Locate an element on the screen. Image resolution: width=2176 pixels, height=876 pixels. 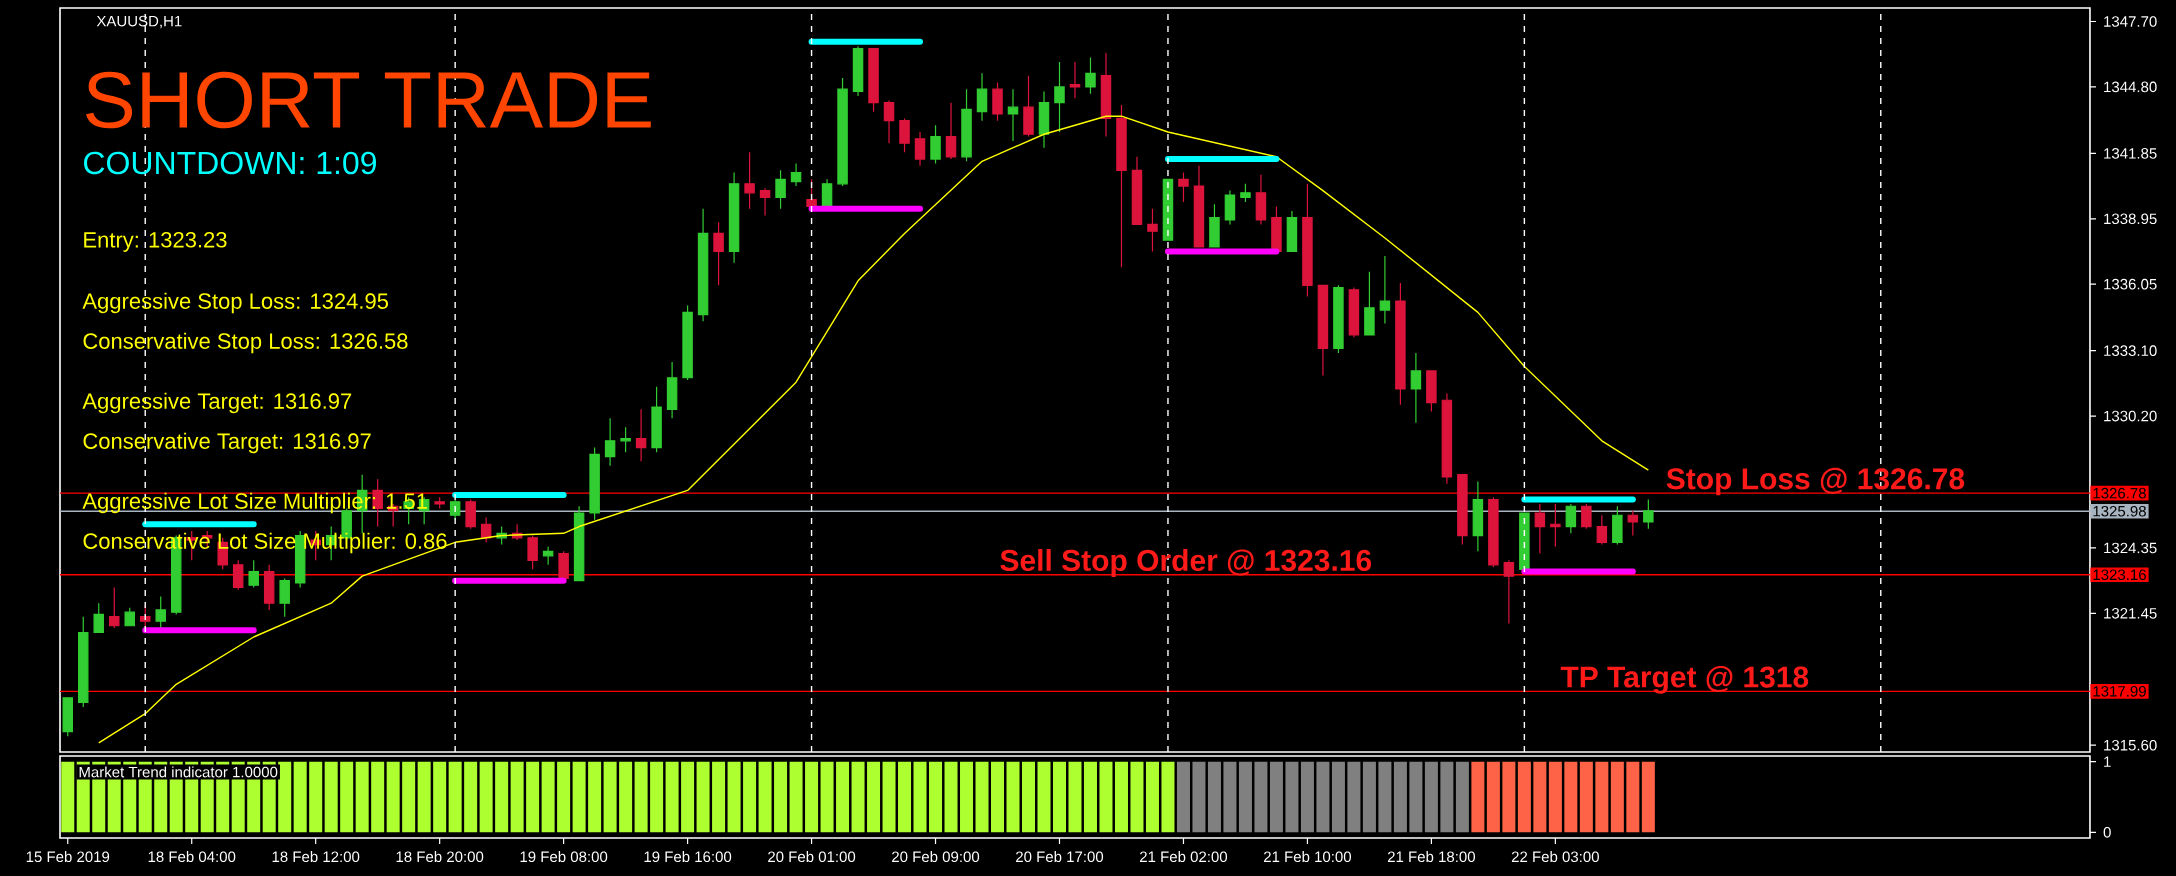
ref-line-label: 1323.16 is located at coordinates (2119, 575).